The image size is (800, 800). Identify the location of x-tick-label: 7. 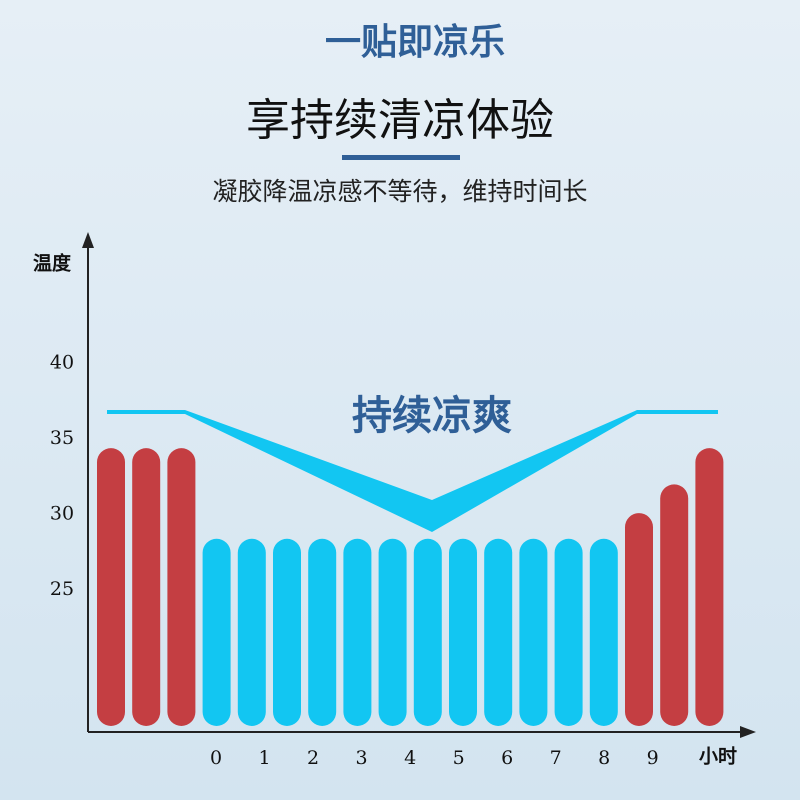
(556, 758).